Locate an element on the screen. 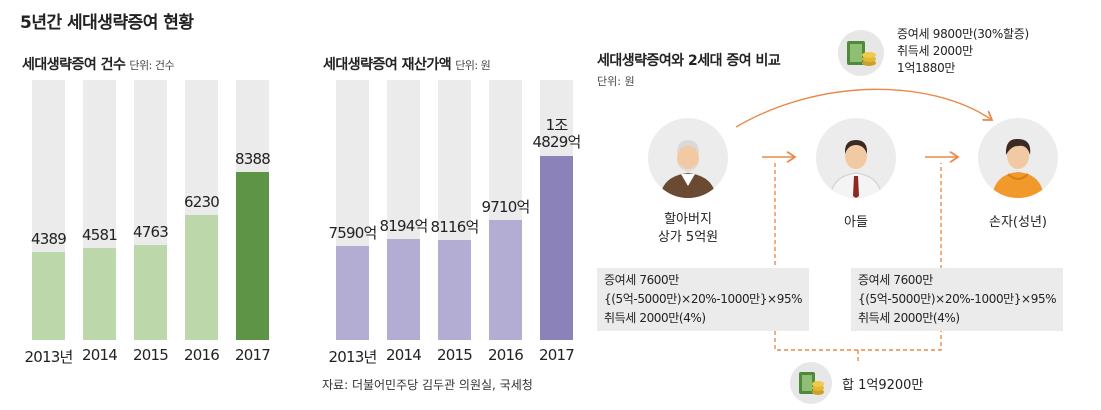  grandfather-label-line2: 상가 5억원 is located at coordinates (688, 237).